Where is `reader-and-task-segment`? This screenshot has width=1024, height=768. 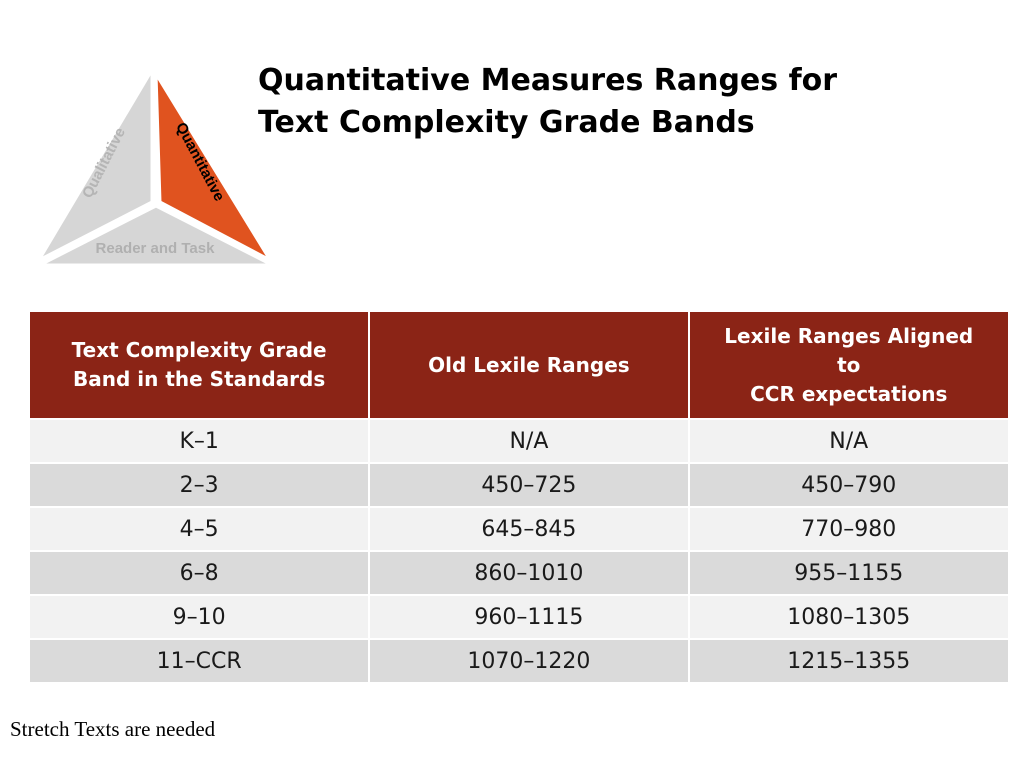 reader-and-task-segment is located at coordinates (156, 235).